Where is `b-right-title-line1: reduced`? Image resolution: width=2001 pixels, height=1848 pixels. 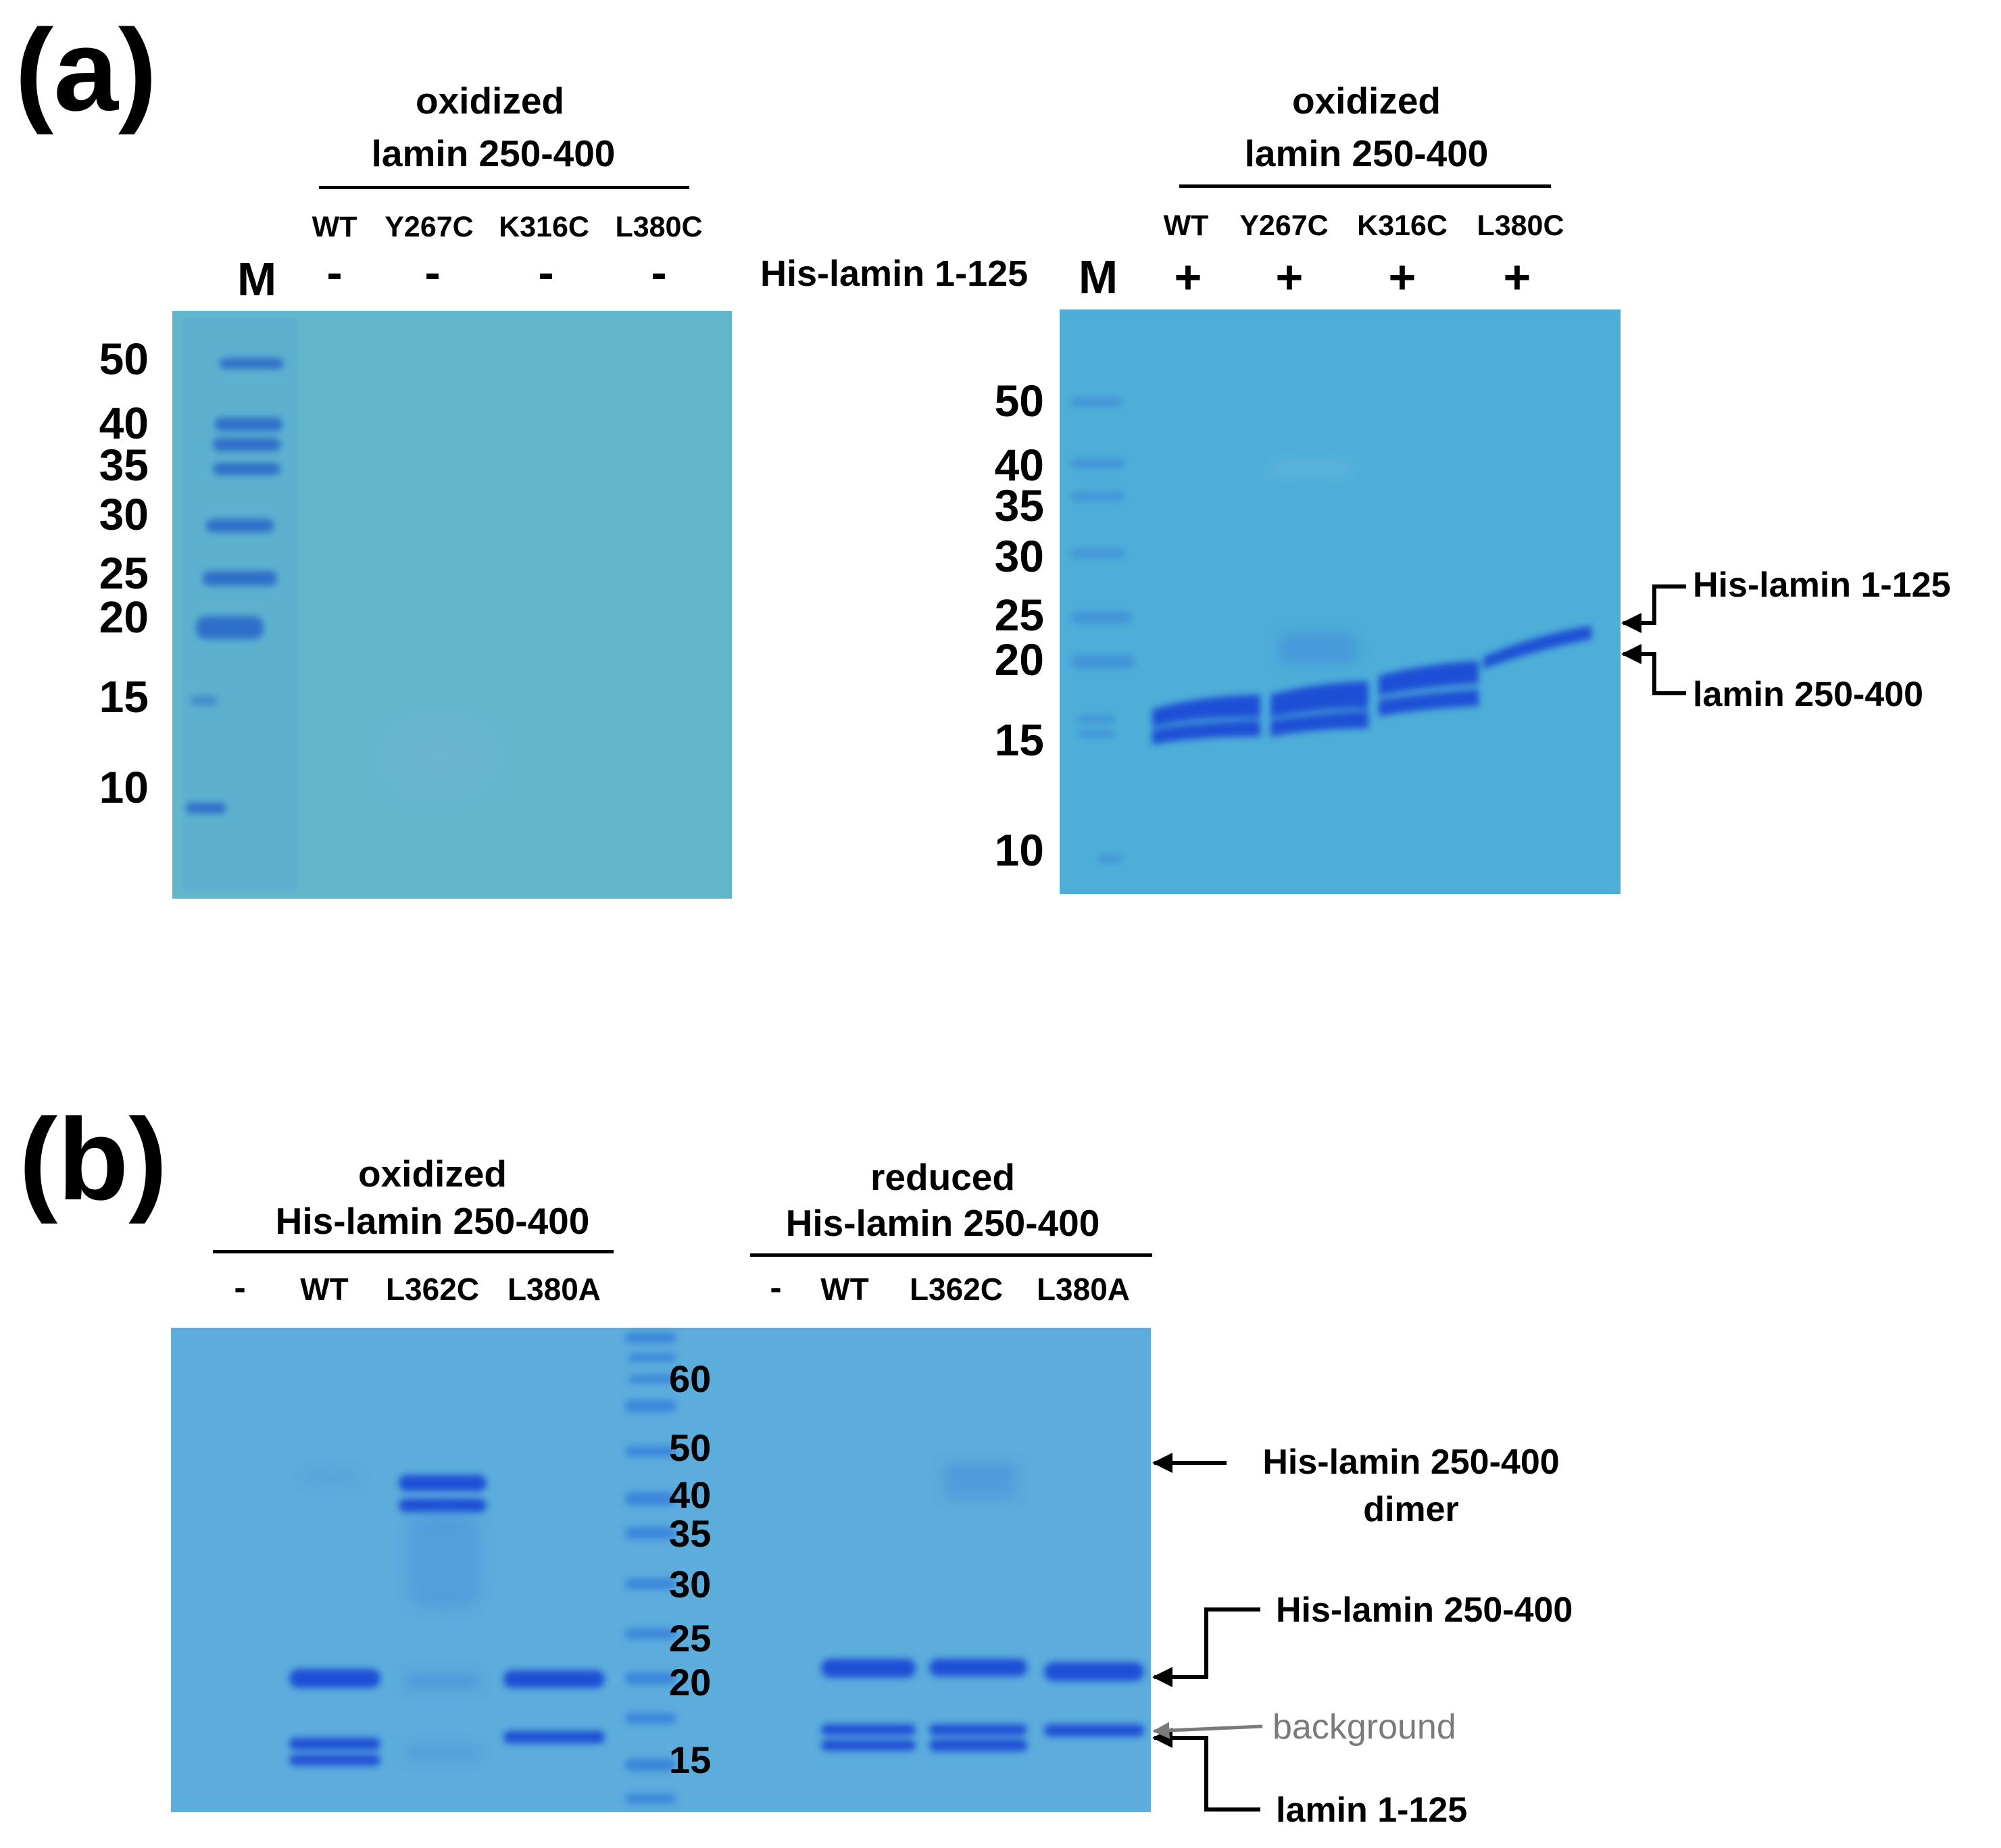
b-right-title-line1: reduced is located at coordinates (942, 1177).